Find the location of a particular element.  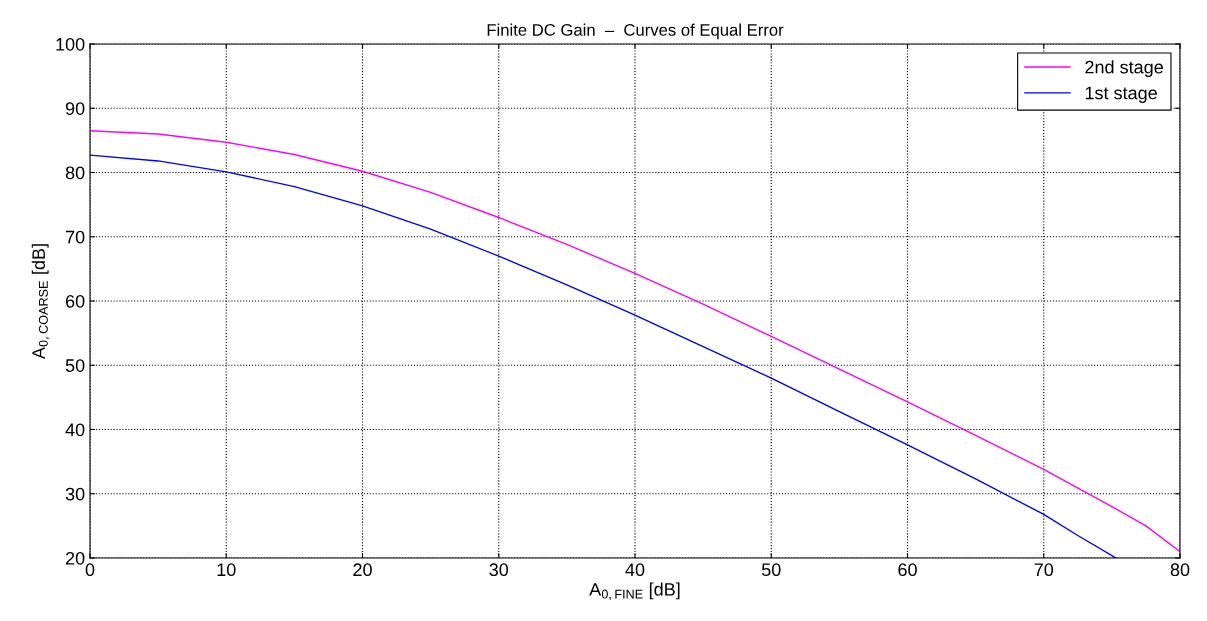

y-tick-label: 20 is located at coordinates (75, 558).